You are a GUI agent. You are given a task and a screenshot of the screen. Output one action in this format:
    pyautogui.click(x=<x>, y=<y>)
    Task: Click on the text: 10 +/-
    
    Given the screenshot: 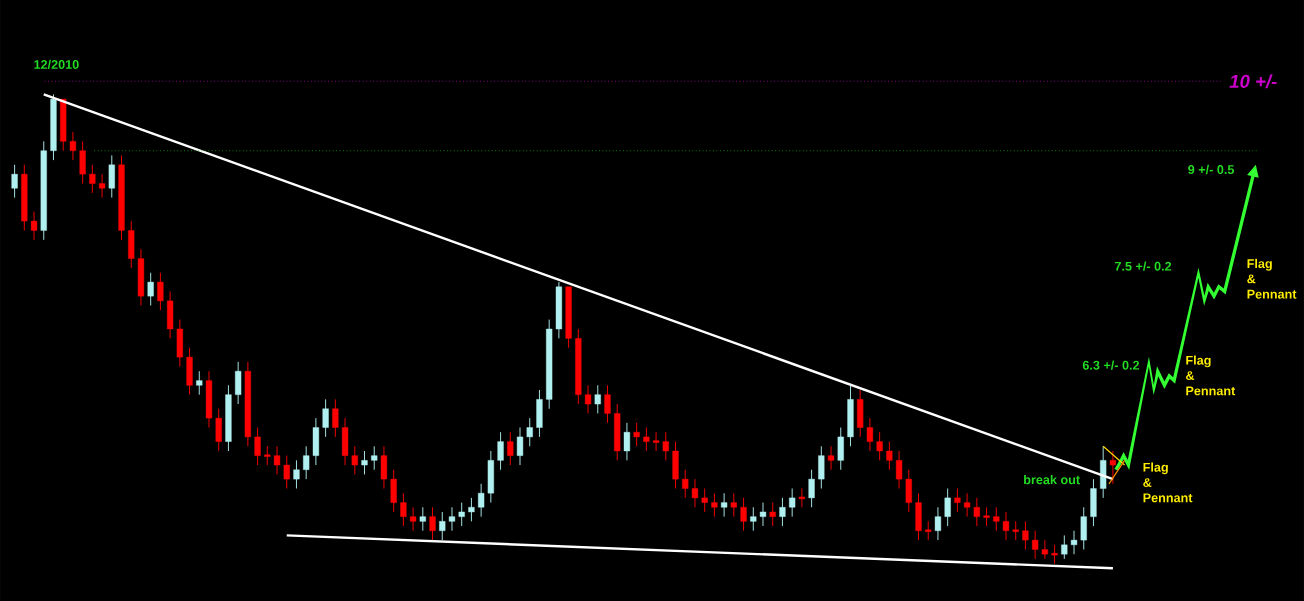 What is the action you would take?
    pyautogui.click(x=1253, y=81)
    